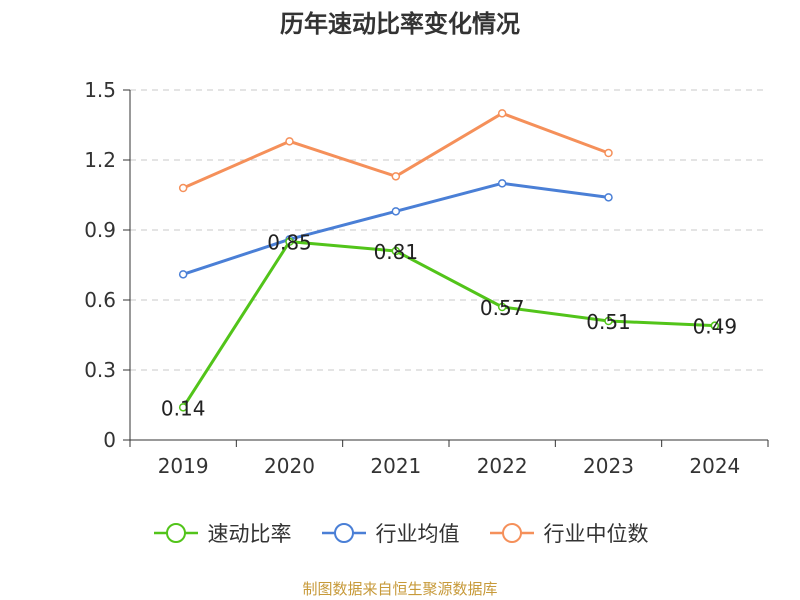  What do you see at coordinates (502, 466) in the screenshot?
I see `x-tick-label: 2022` at bounding box center [502, 466].